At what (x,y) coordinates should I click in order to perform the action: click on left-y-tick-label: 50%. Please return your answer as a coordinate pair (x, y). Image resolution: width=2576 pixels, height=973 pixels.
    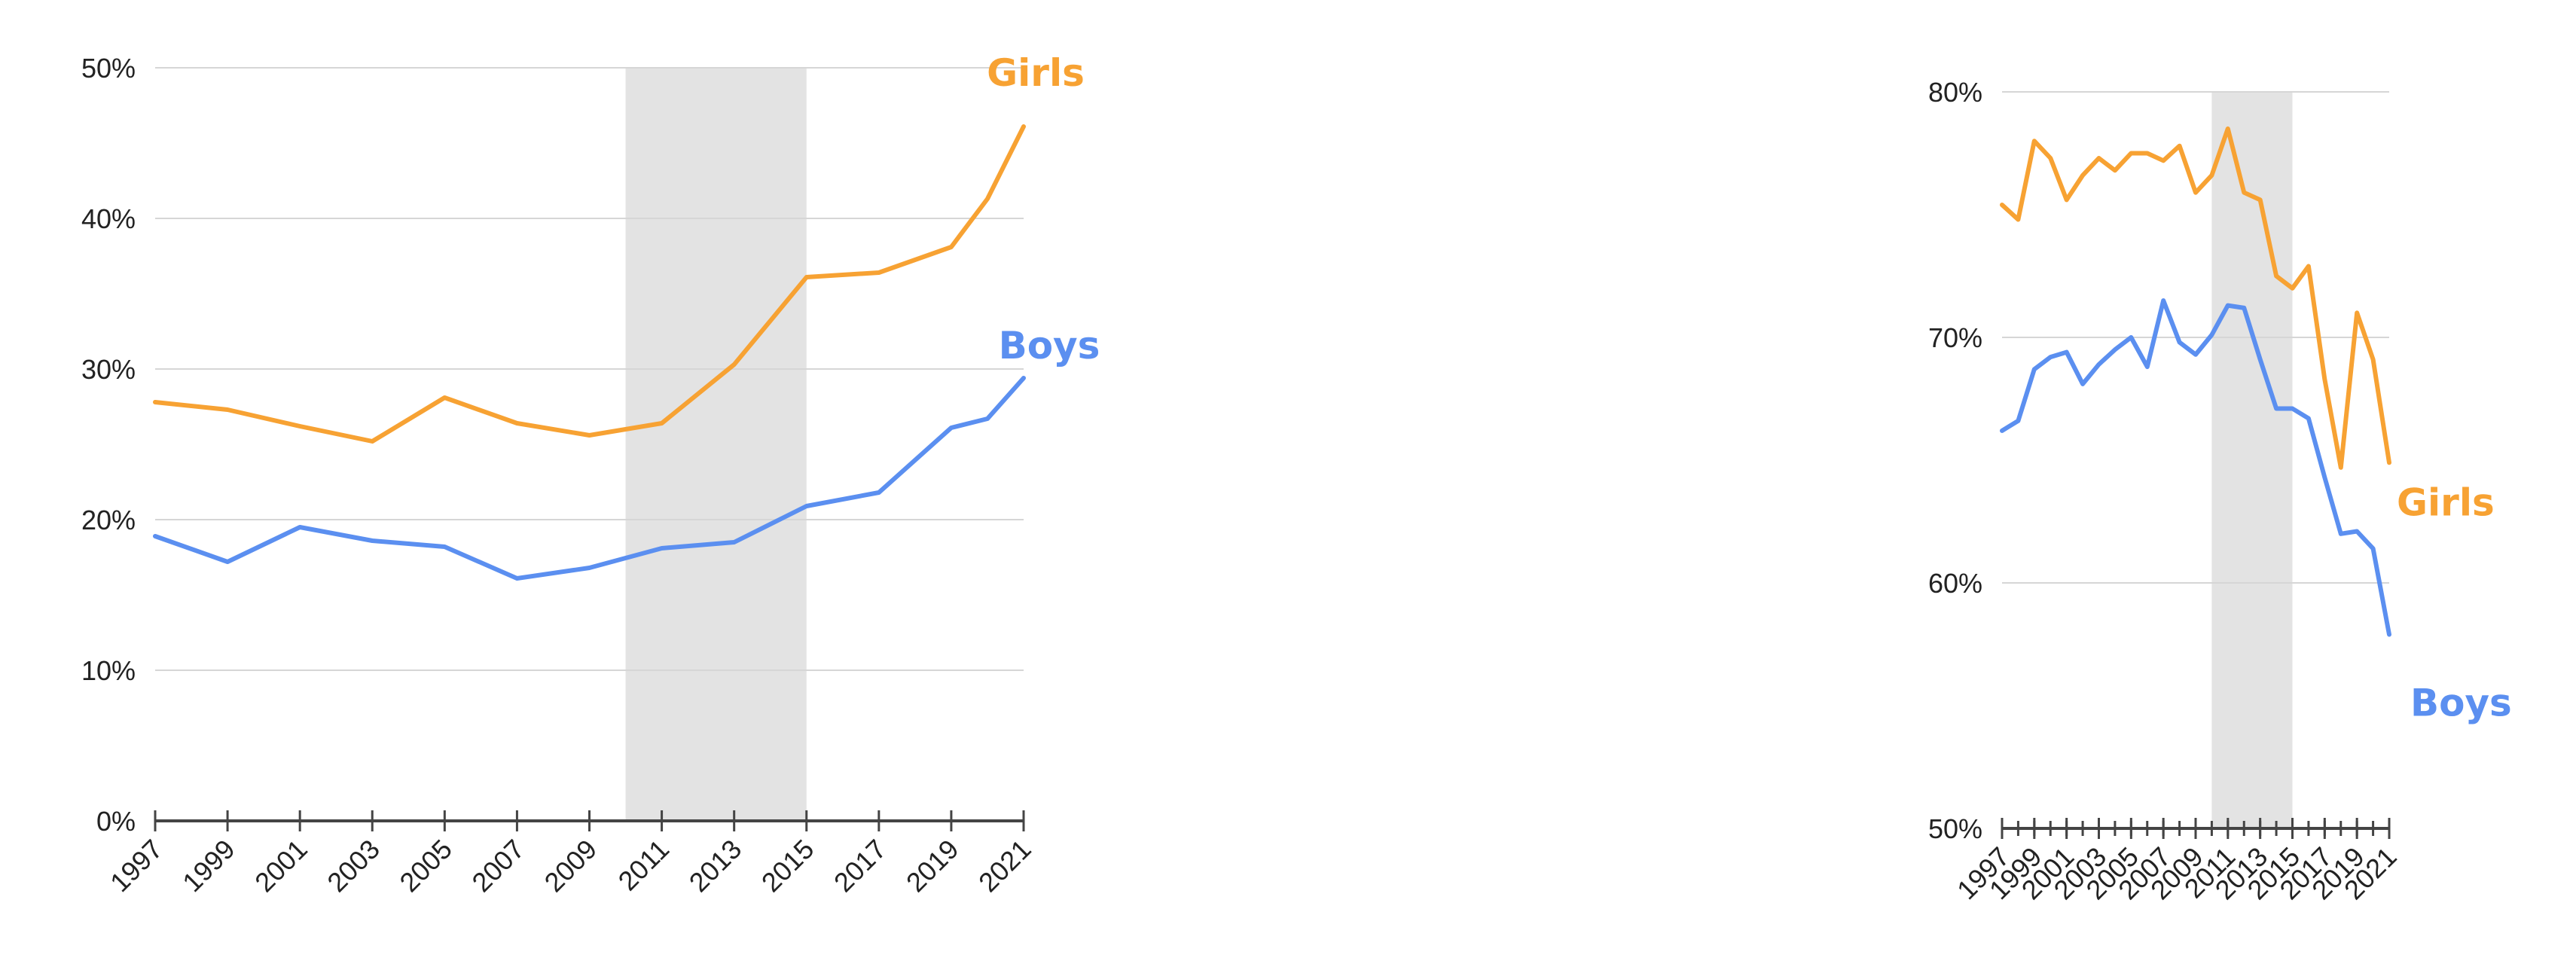
    Looking at the image, I should click on (109, 68).